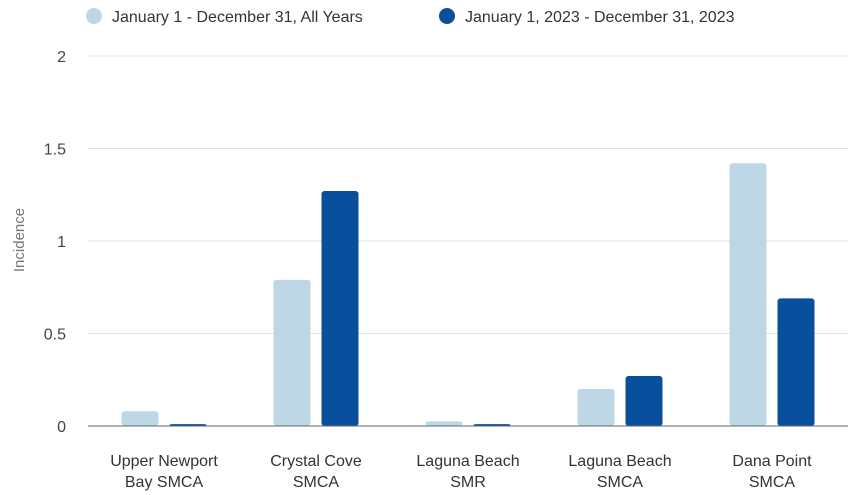 The image size is (849, 495). I want to click on x-tick-label-line: SMR, so click(468, 482).